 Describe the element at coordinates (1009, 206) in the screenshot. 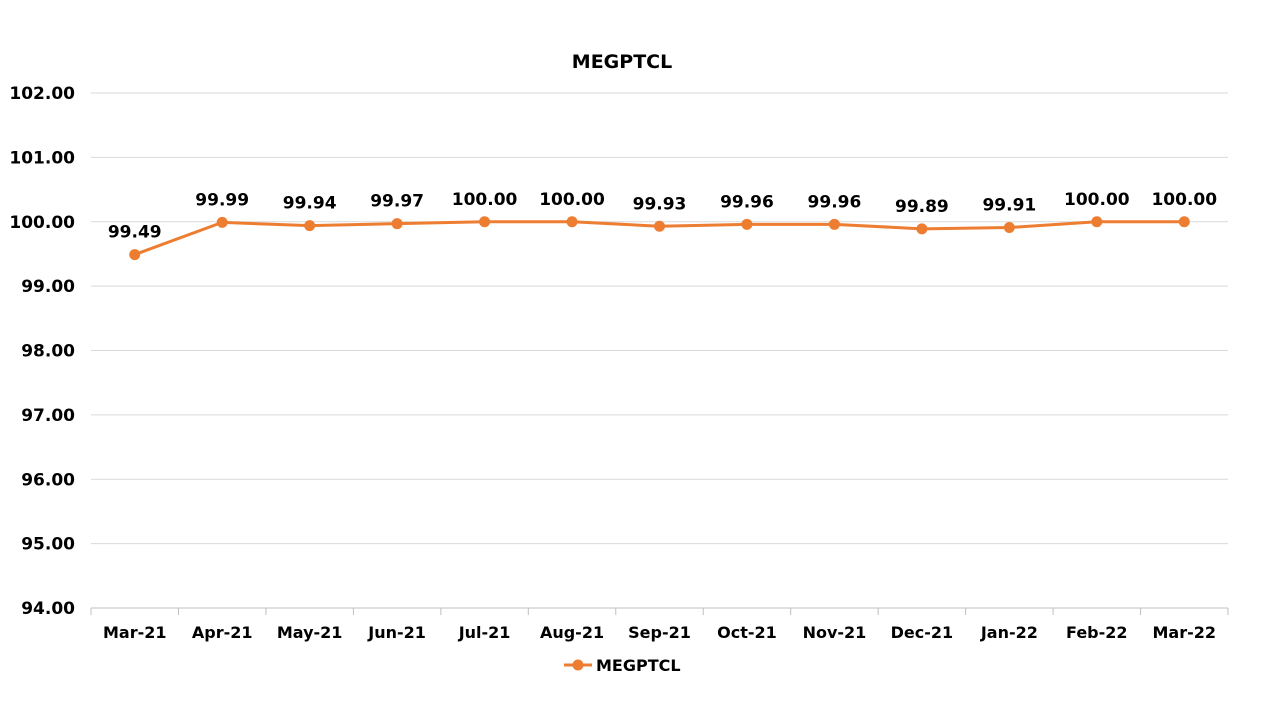

I see `data-label: 99.91` at that location.